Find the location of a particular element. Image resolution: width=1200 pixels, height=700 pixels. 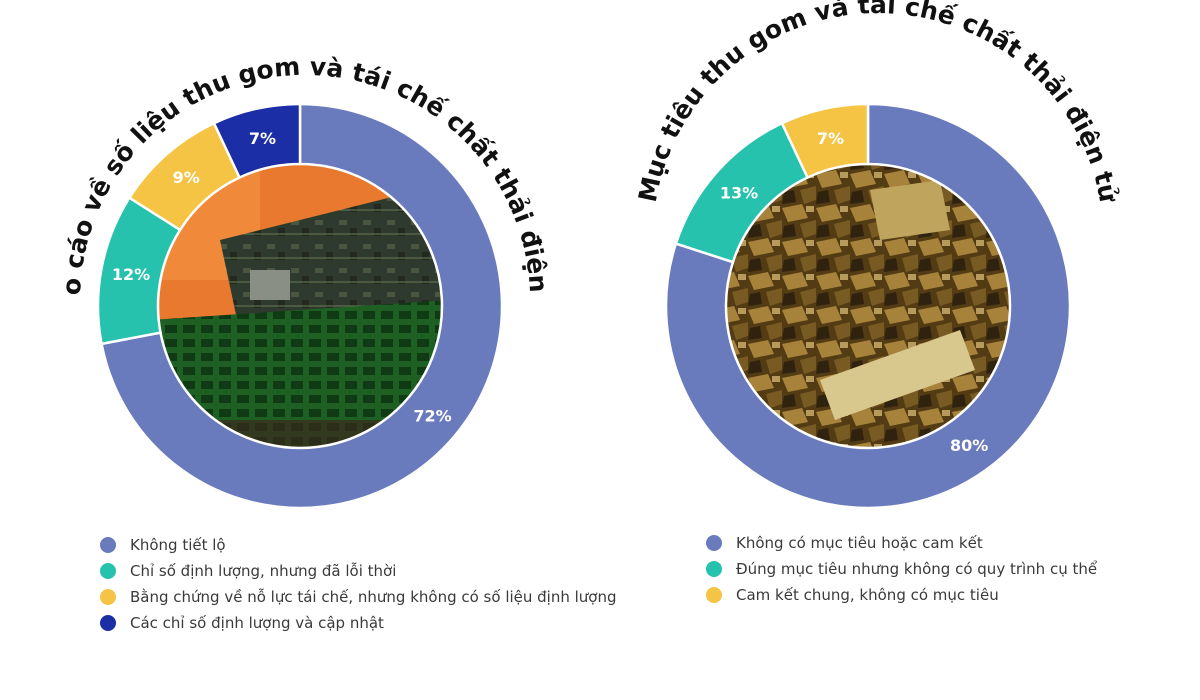

legend-1-label-1: Chỉ số định lượng, nhưng đã lỗi thời is located at coordinates (263, 571).